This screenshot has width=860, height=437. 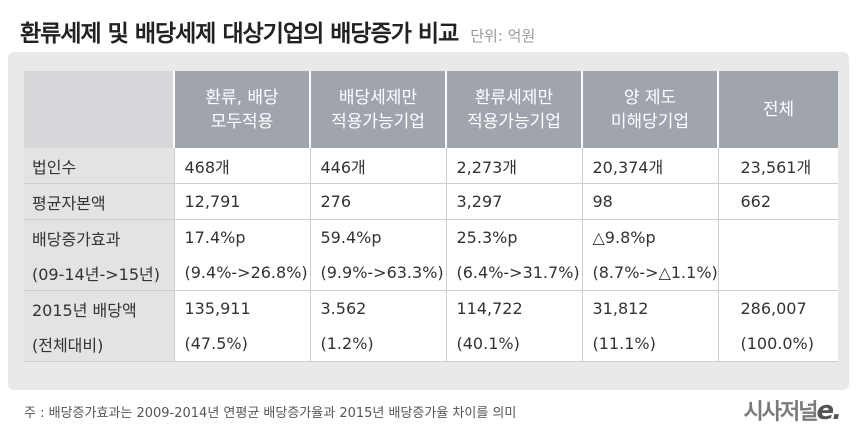 I want to click on row-label: 법인수, so click(x=99, y=166).